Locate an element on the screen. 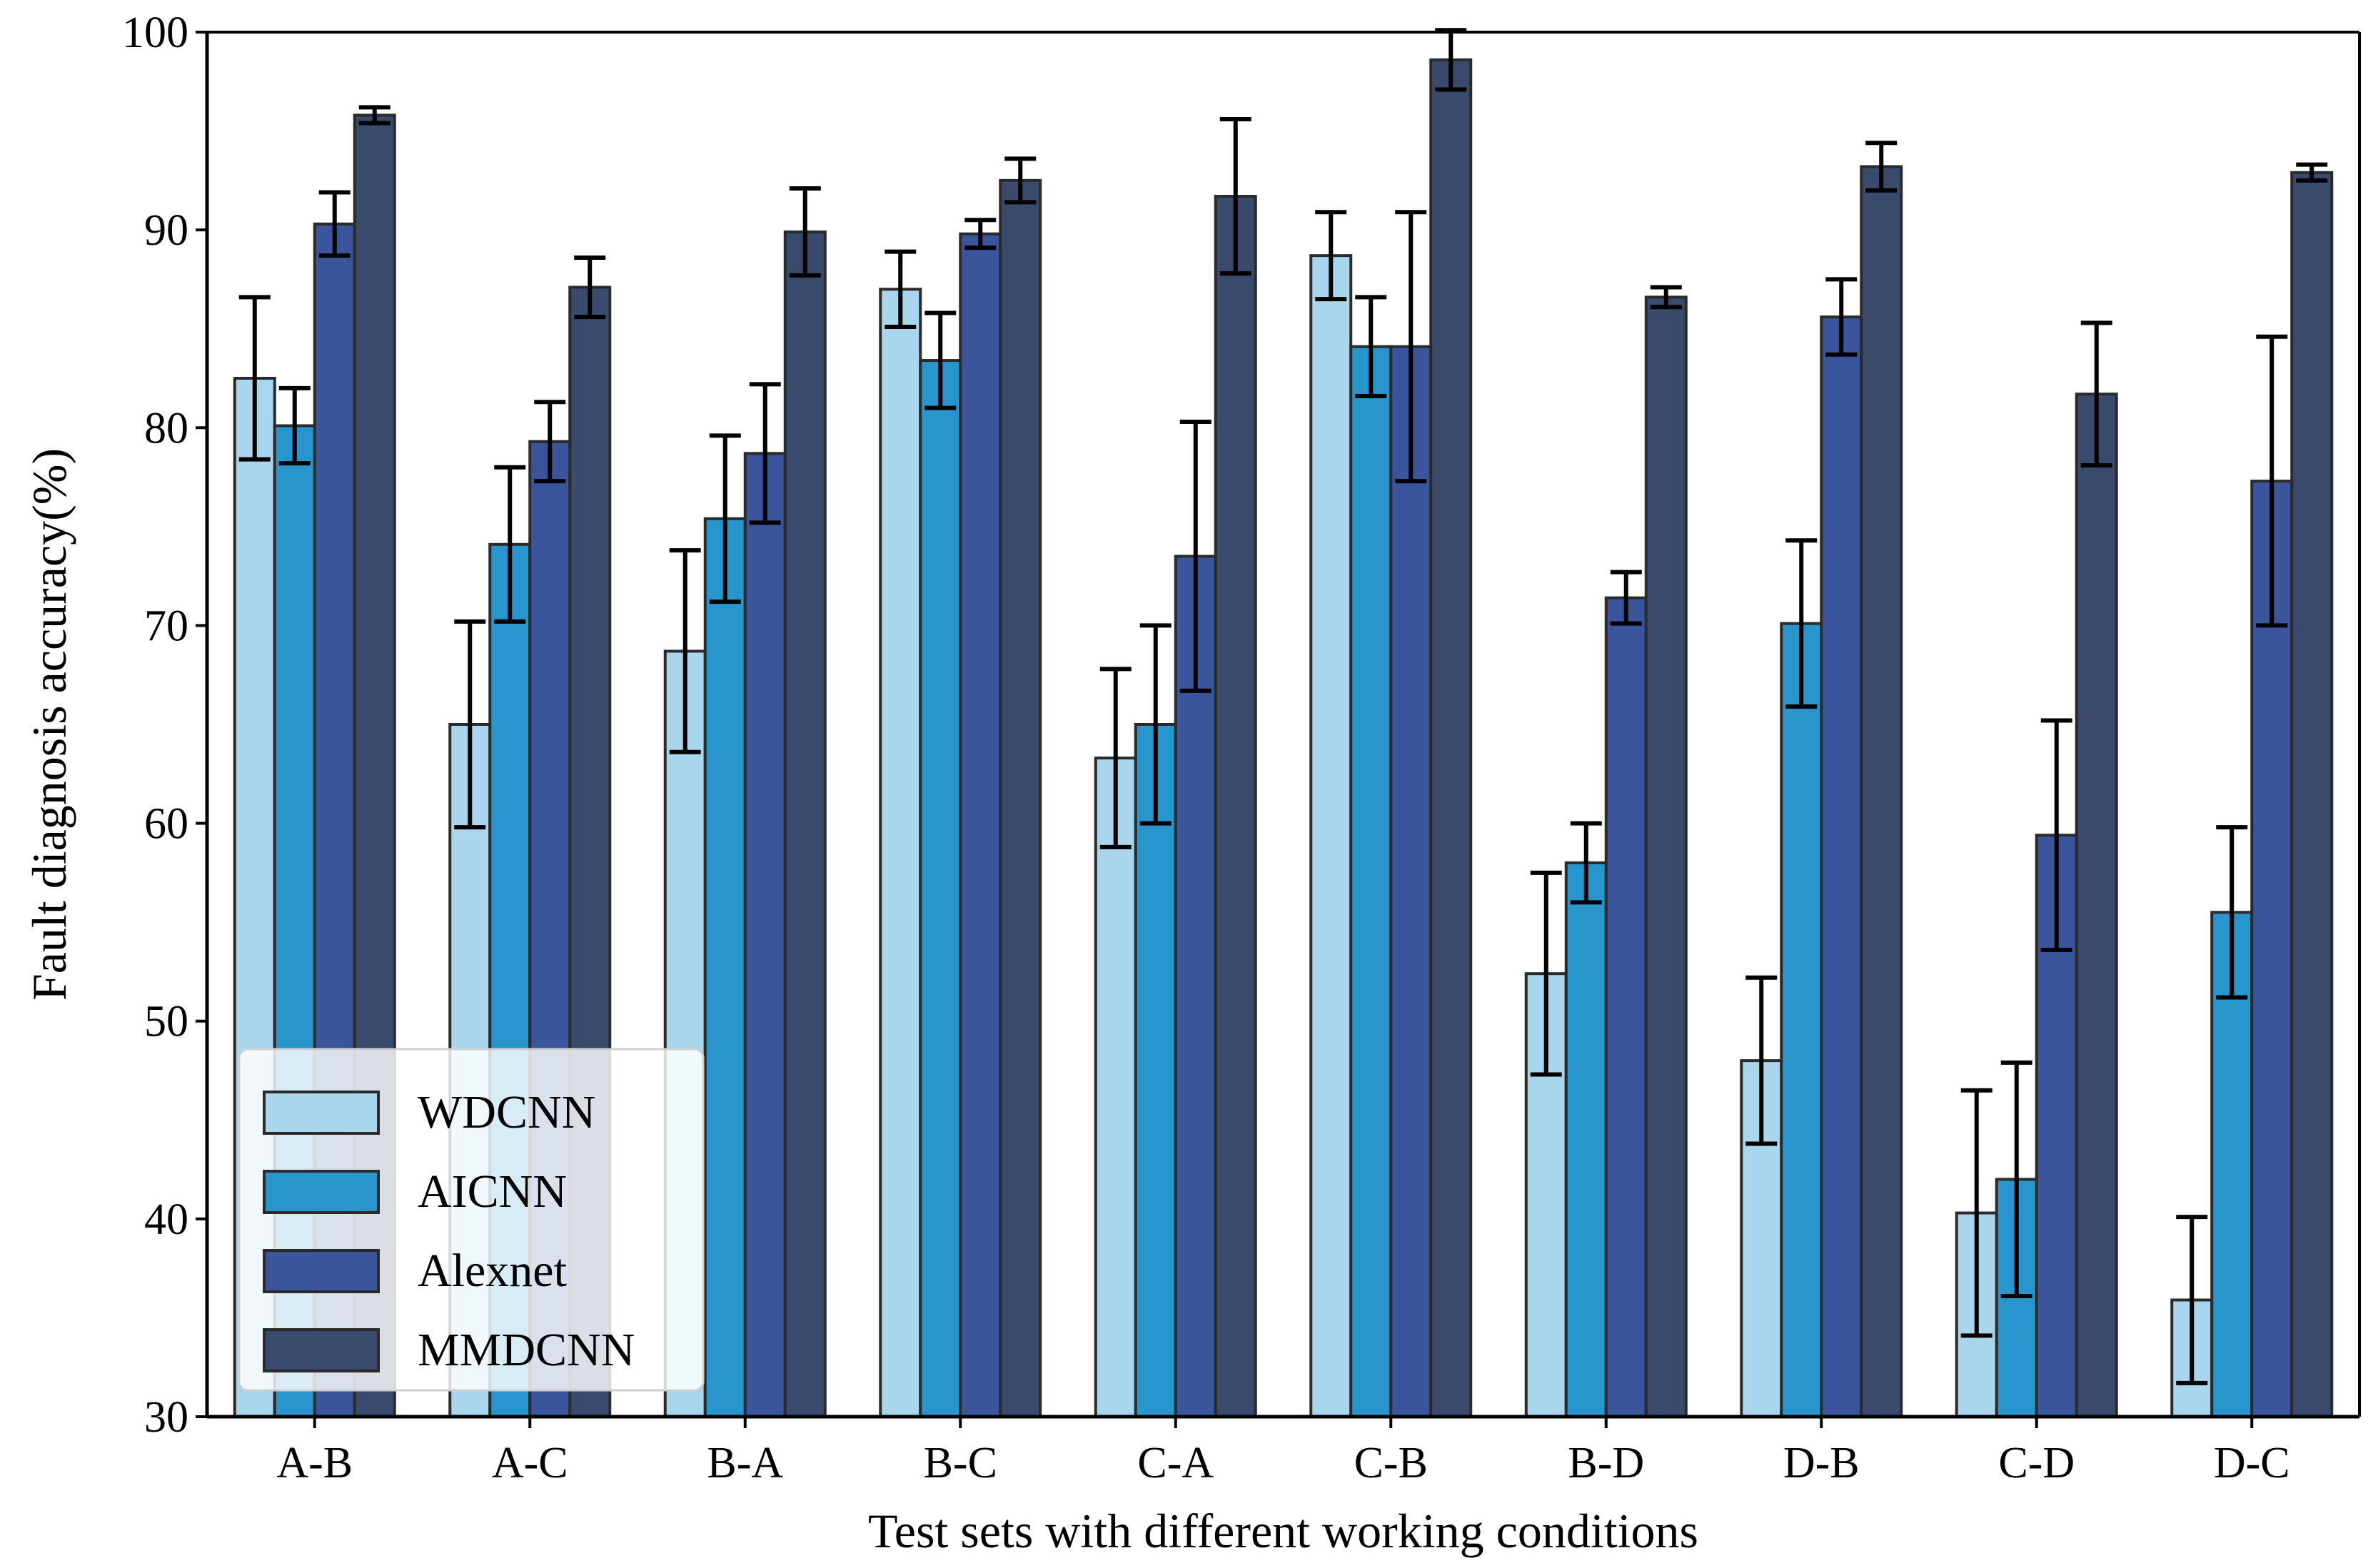 Image resolution: width=2378 pixels, height=1568 pixels. x-tick-label: B-A is located at coordinates (745, 1463).